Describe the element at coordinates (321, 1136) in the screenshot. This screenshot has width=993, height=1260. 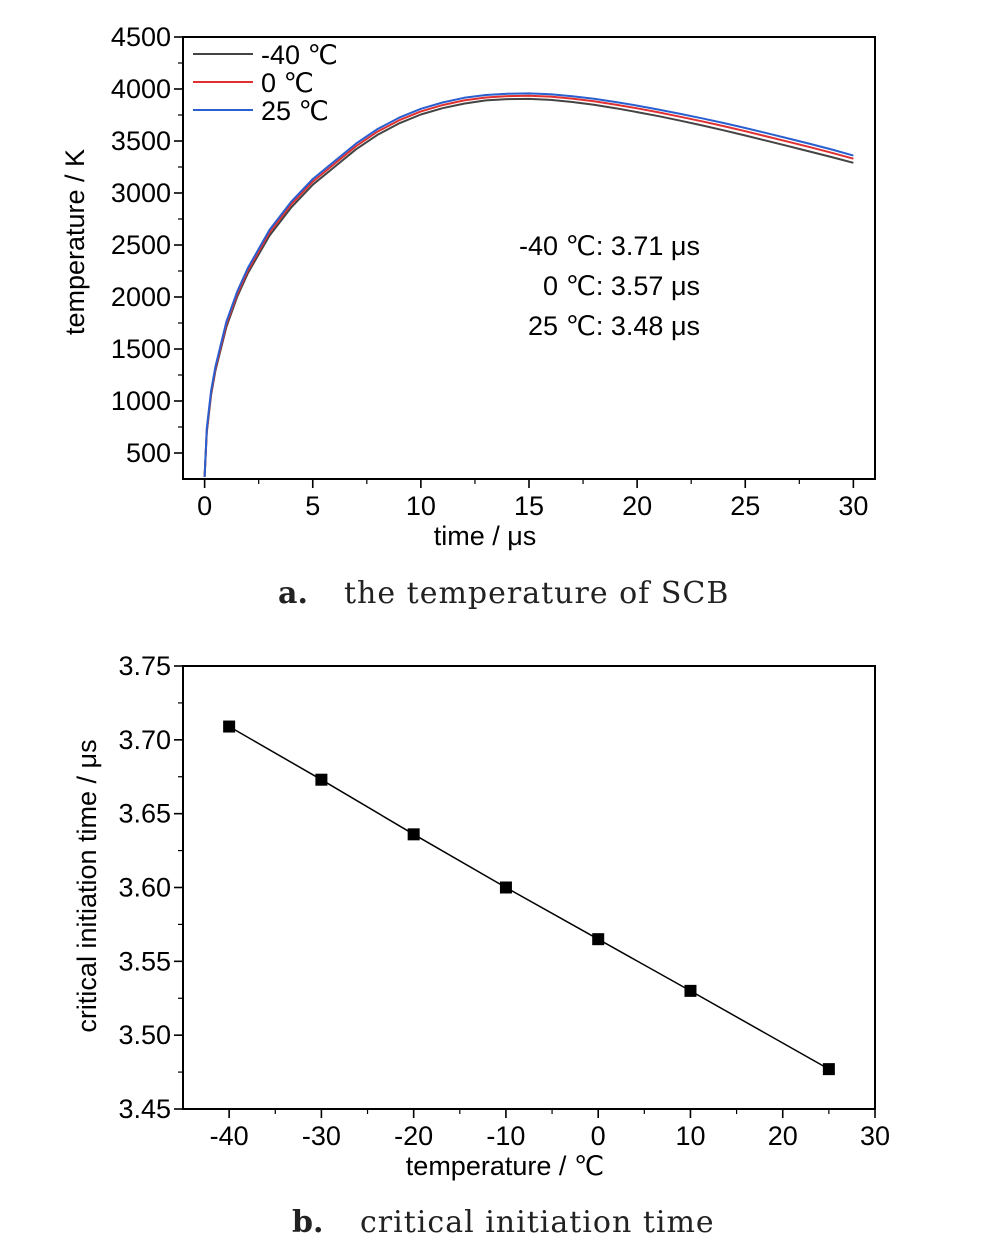
I see `chart-b-x-tick-label-minus30: -30` at that location.